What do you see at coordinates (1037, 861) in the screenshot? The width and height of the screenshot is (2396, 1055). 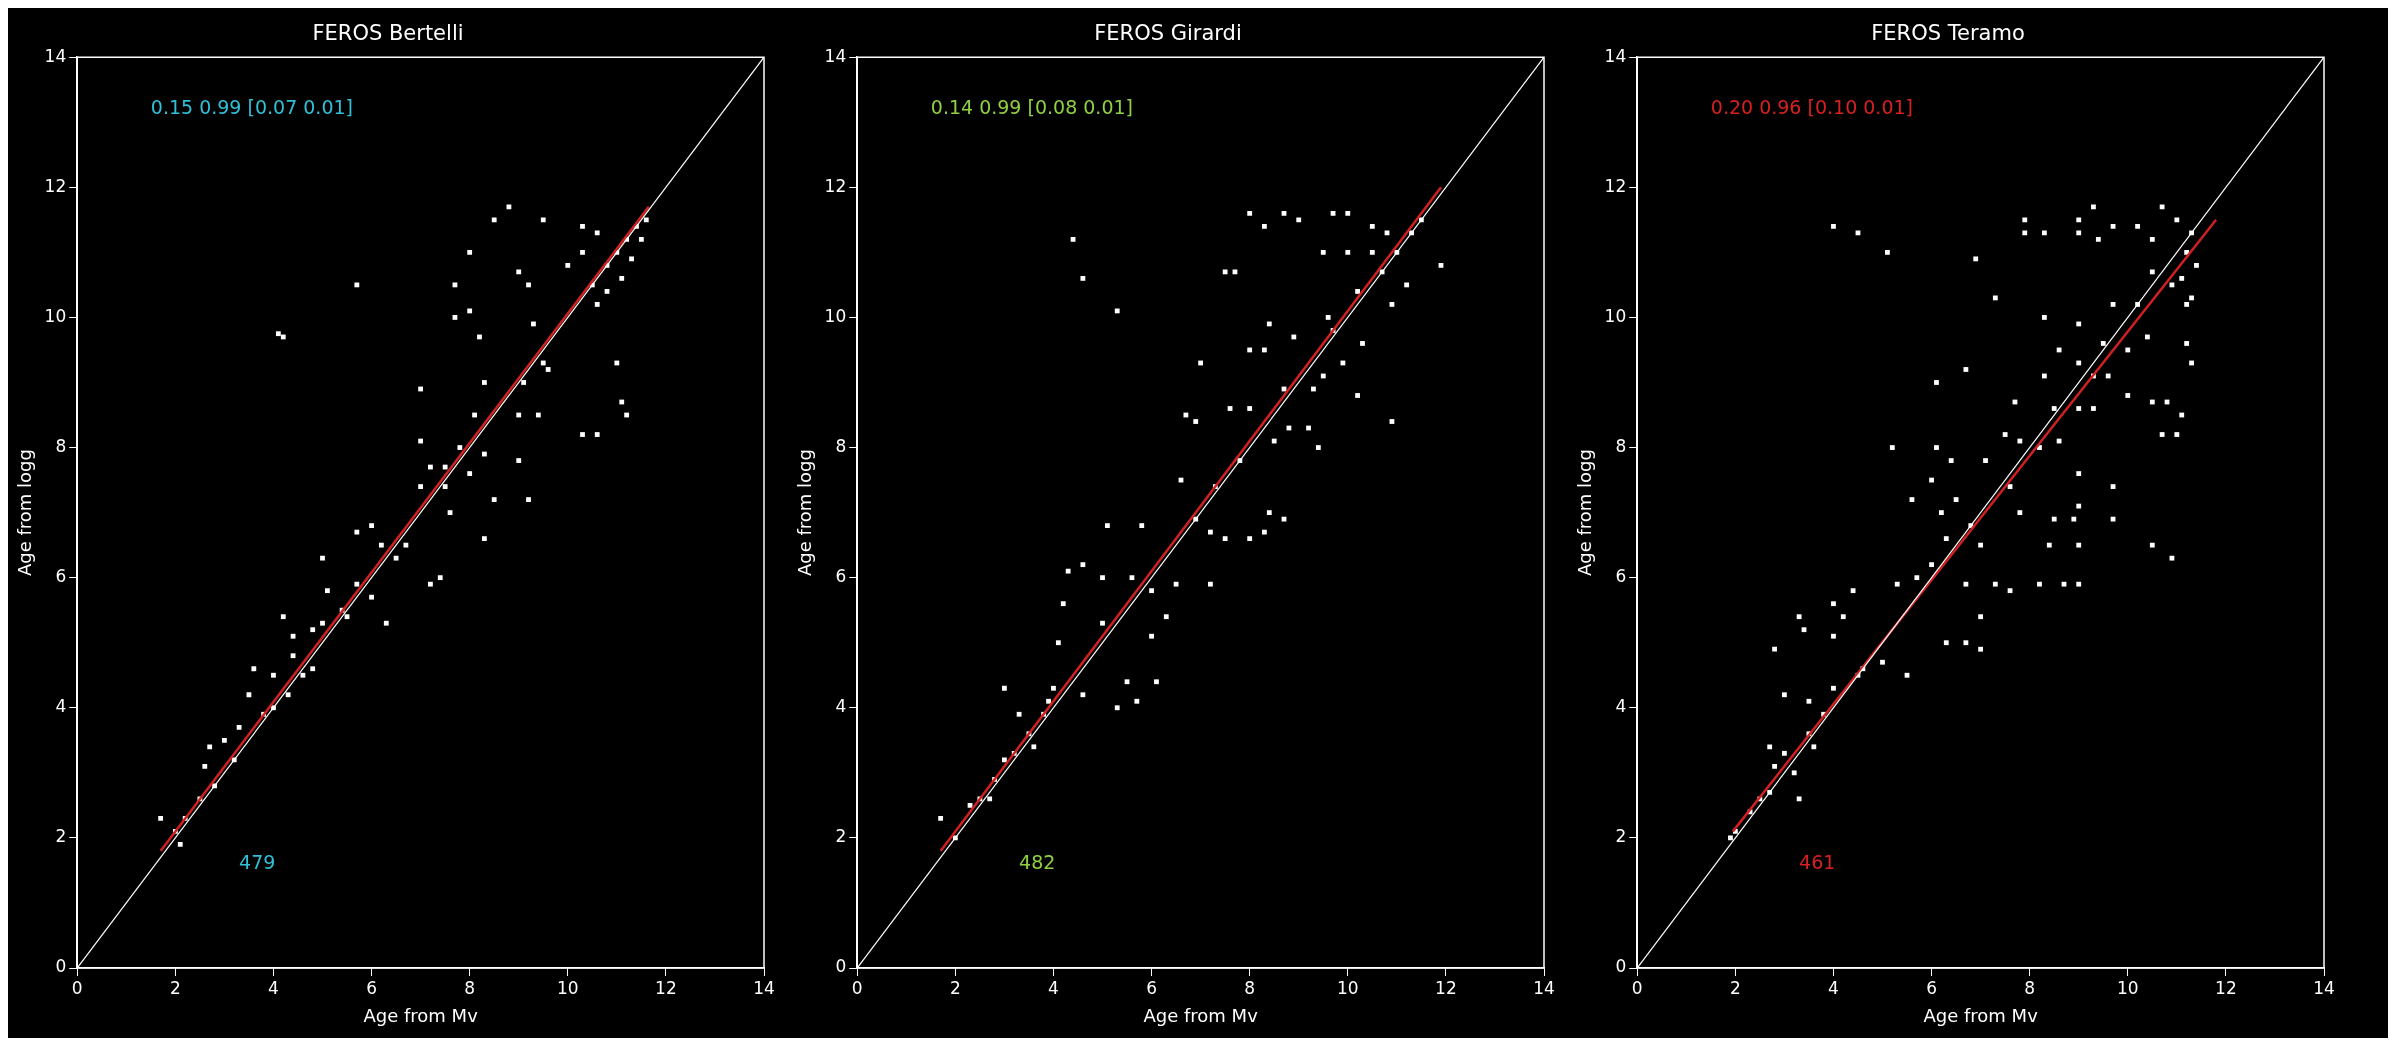 I see `annotation: 482` at bounding box center [1037, 861].